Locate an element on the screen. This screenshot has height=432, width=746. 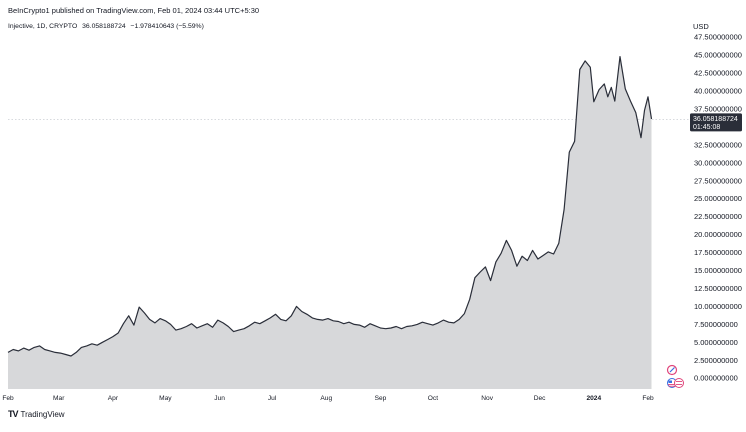
time-axis: Feb Mar Apr May Jun Jul Aug Sep Oct Nov Dec 2024 Feb is located at coordinates (328, 398).